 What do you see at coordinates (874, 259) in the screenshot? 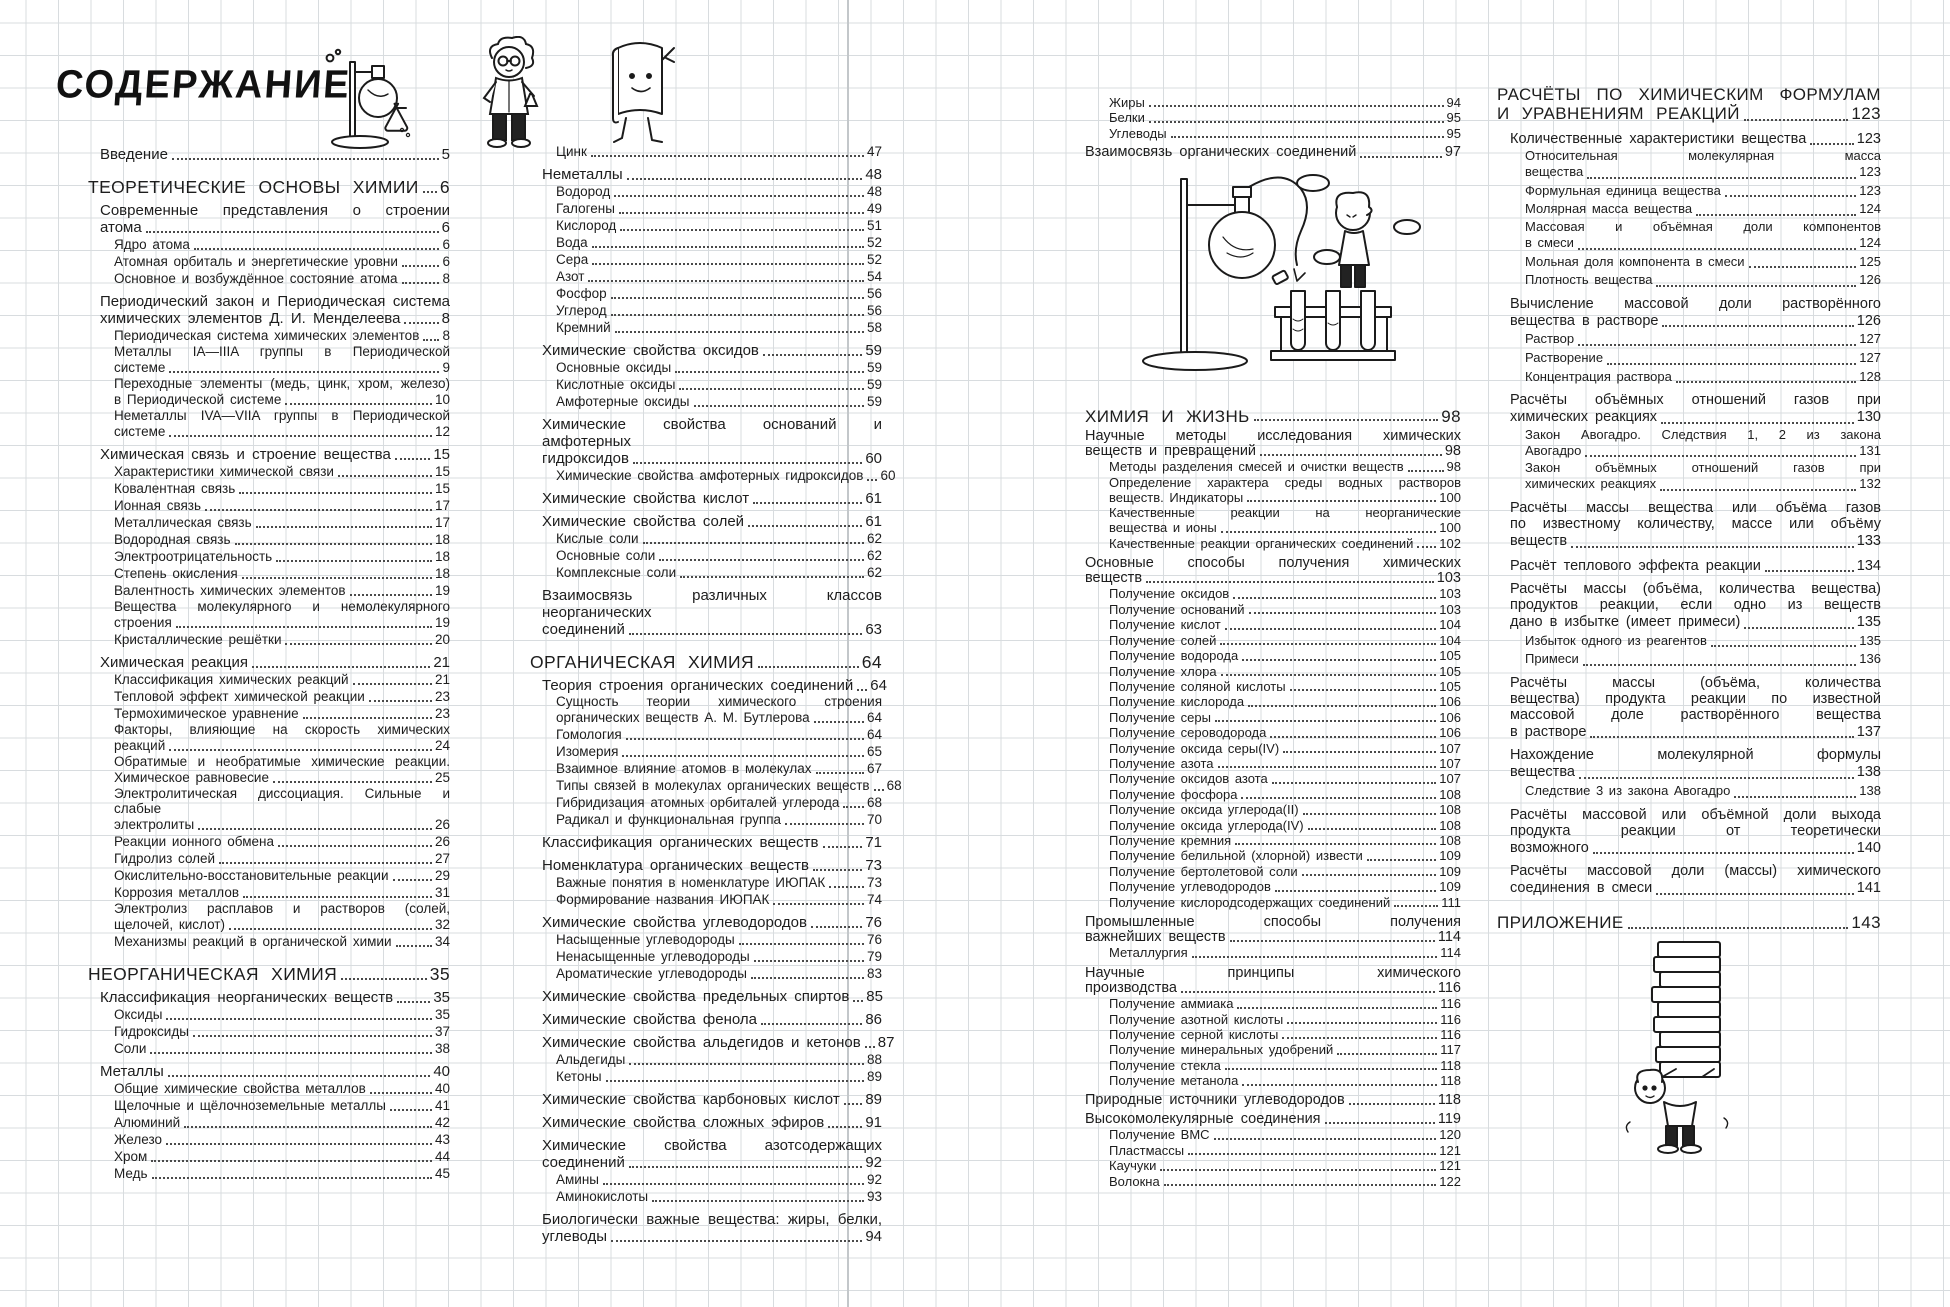
I see `page-number: 52` at bounding box center [874, 259].